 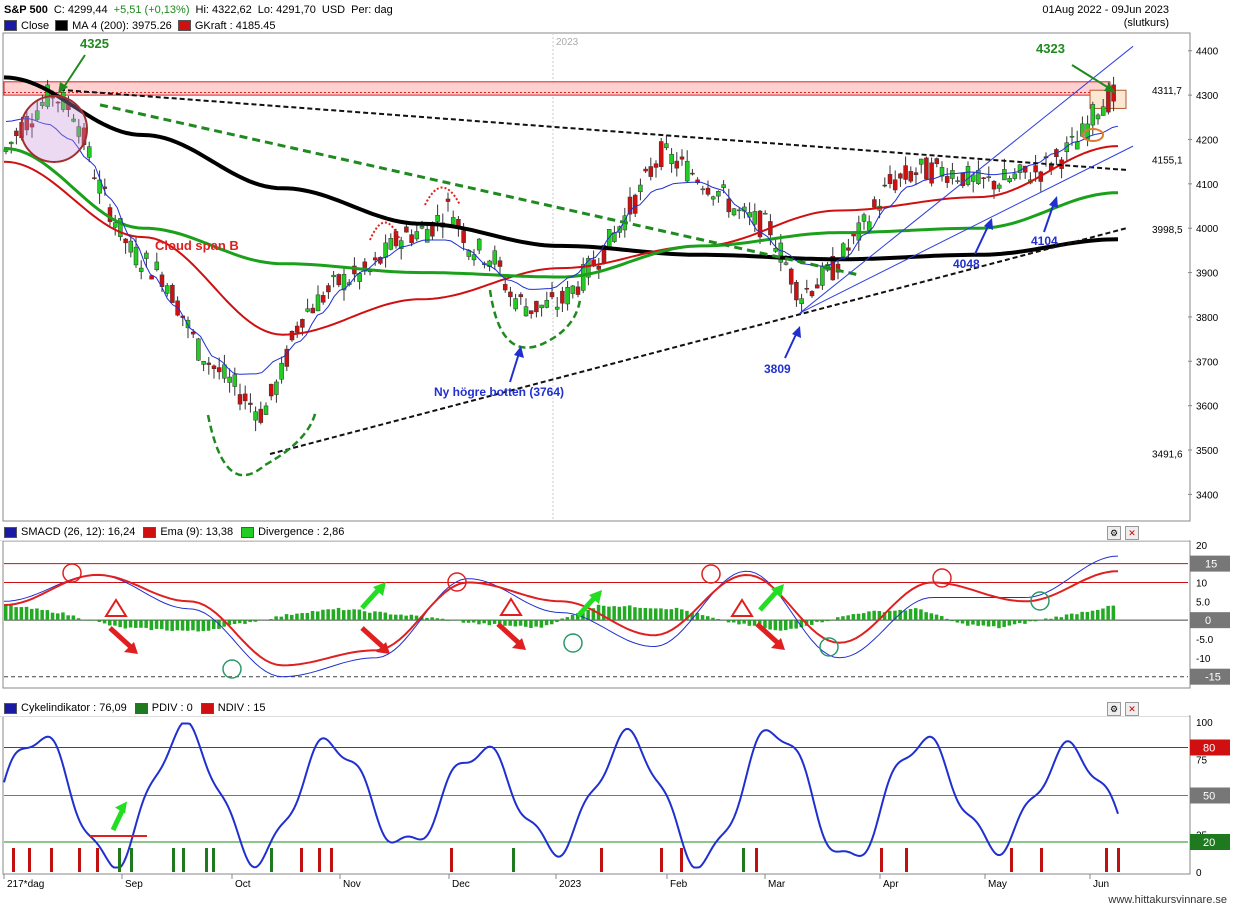 What do you see at coordinates (1167, 455) in the screenshot?
I see `price-label: 3491,6` at bounding box center [1167, 455].